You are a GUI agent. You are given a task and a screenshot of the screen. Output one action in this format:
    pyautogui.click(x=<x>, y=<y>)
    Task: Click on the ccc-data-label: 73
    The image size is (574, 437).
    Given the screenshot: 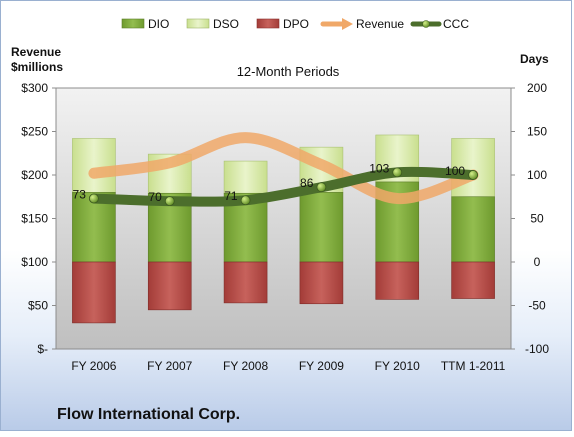 What is the action you would take?
    pyautogui.click(x=80, y=194)
    